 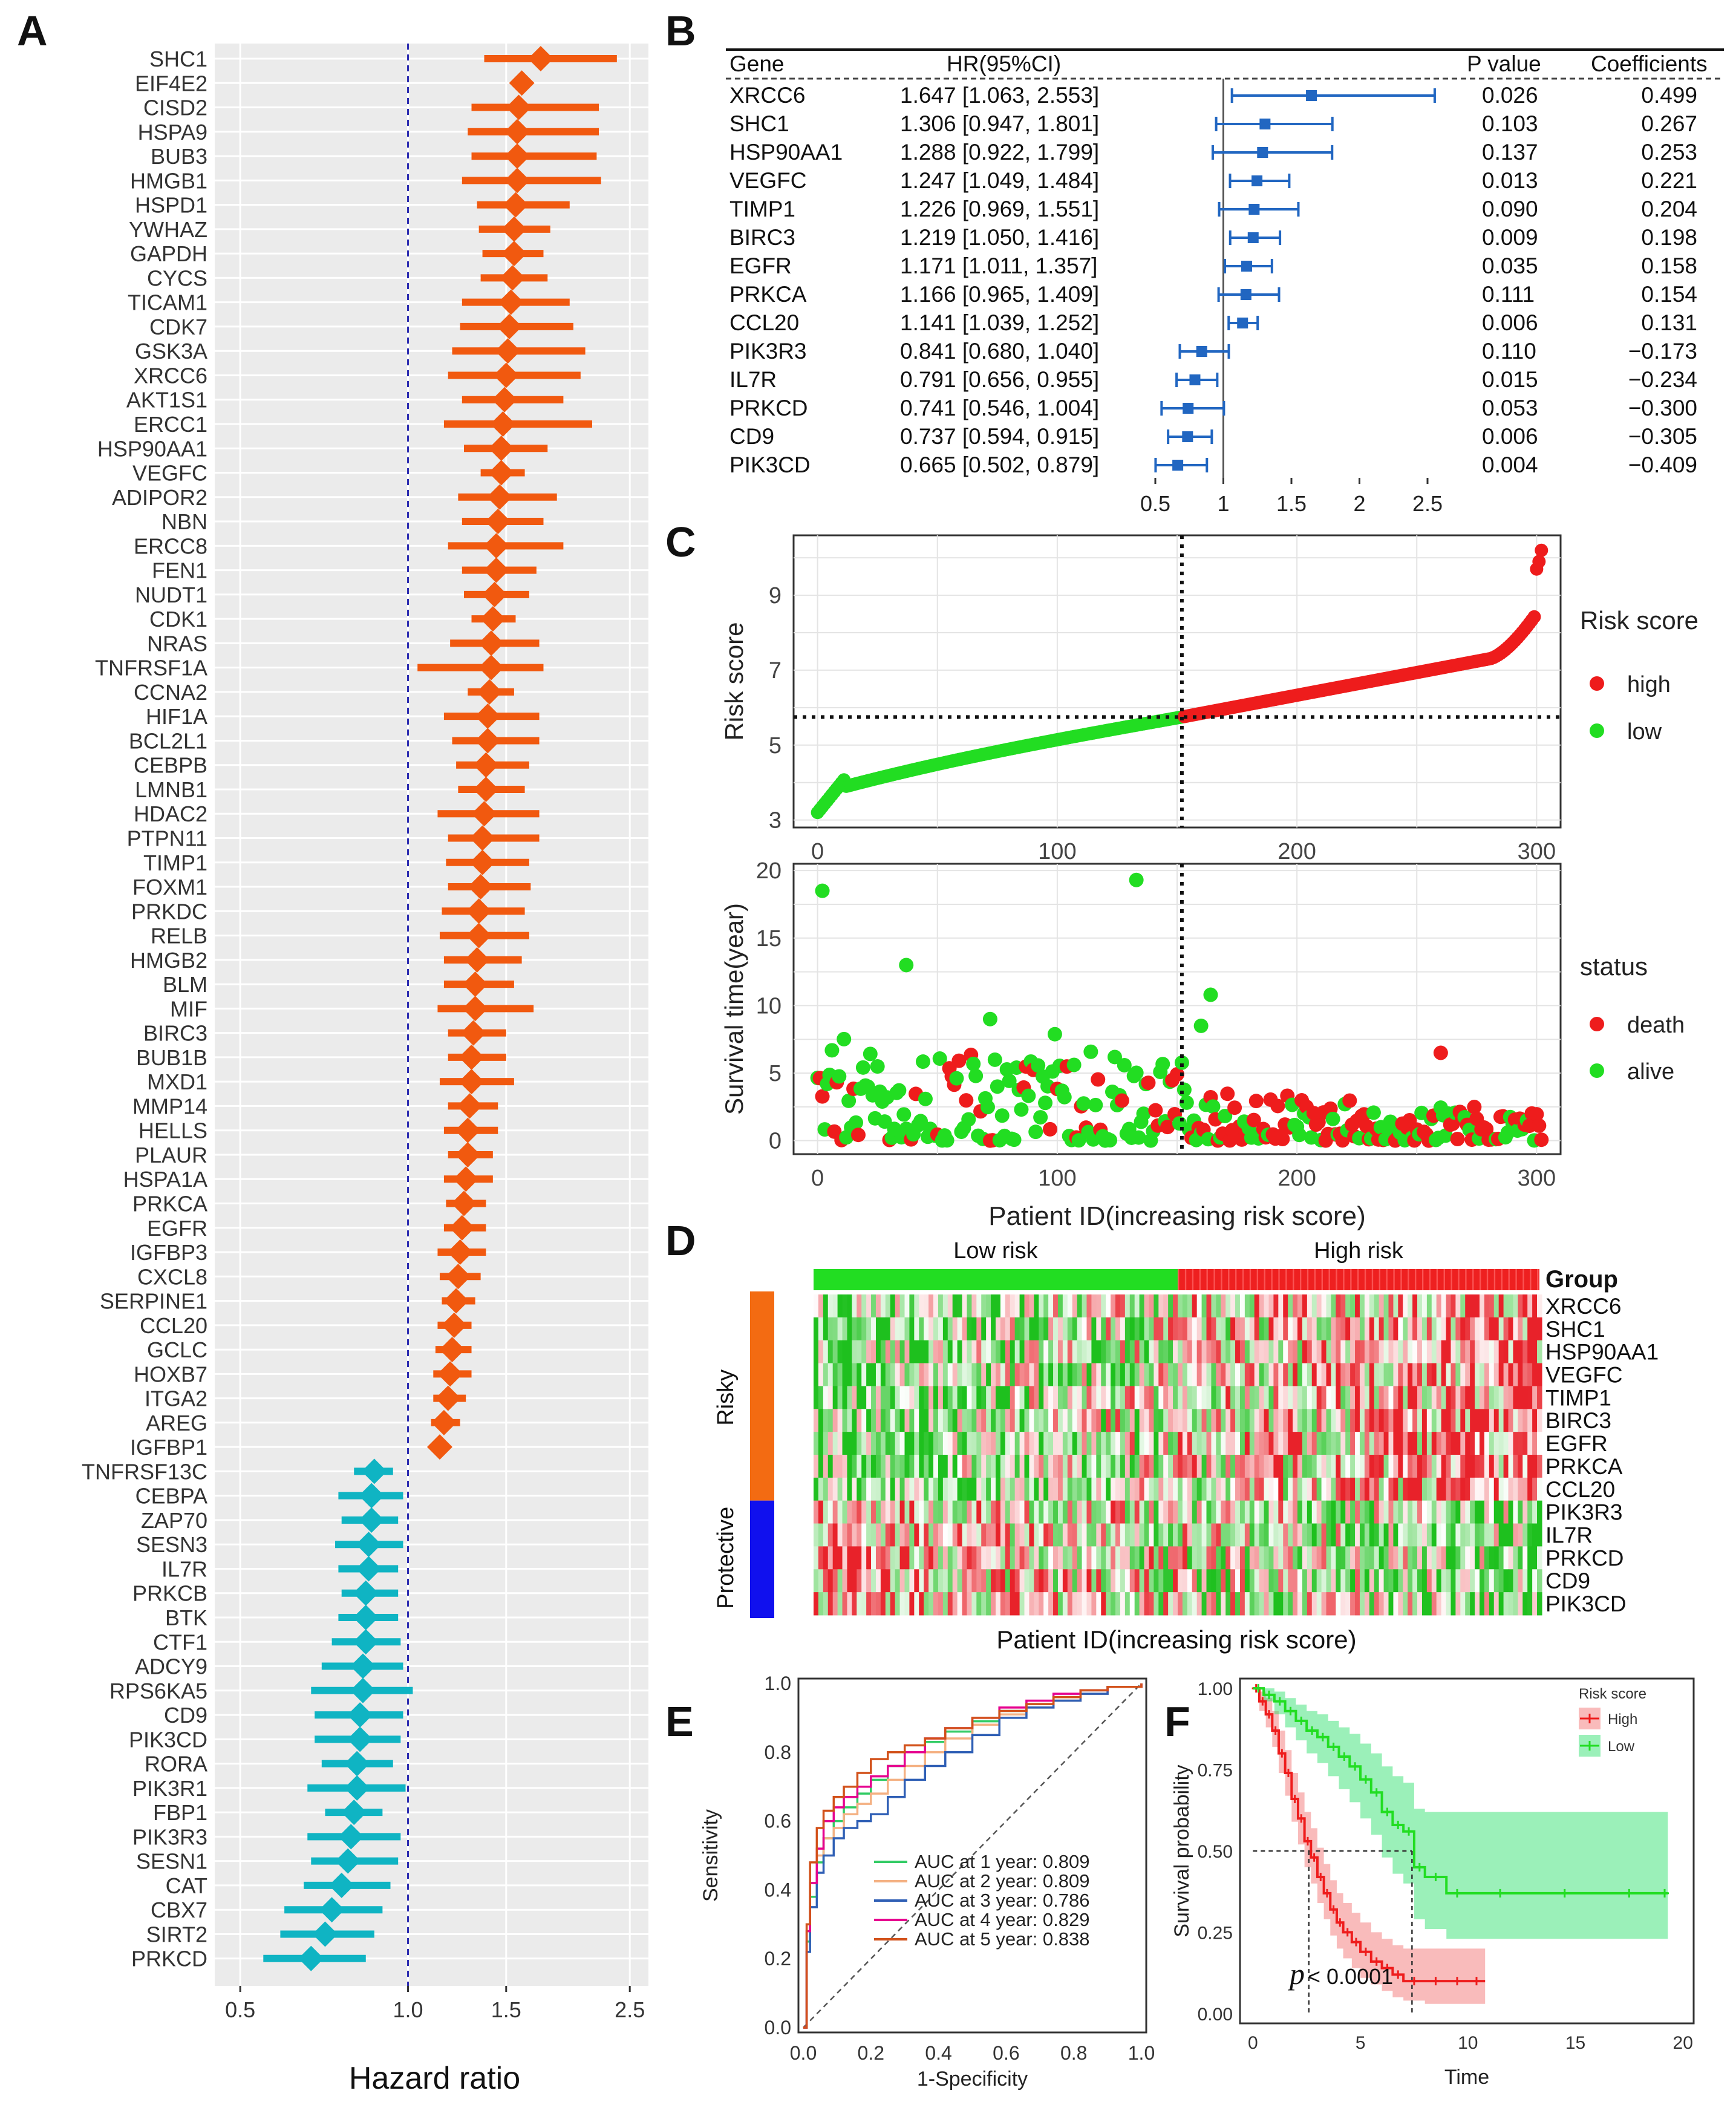 What do you see at coordinates (1045, 1103) in the screenshot?
I see `survival-point` at bounding box center [1045, 1103].